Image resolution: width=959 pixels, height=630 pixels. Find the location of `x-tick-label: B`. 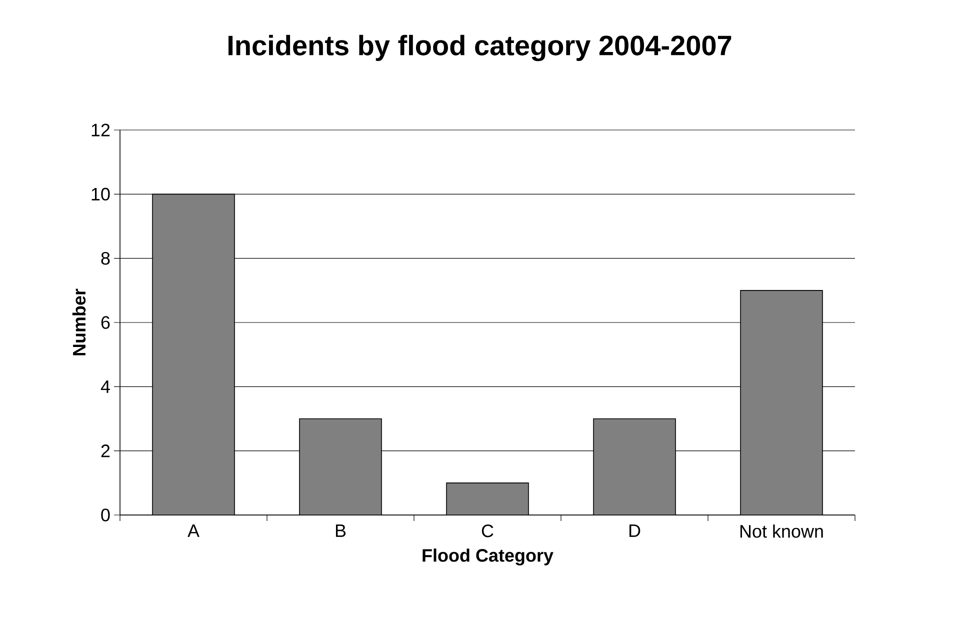

x-tick-label: B is located at coordinates (341, 530).